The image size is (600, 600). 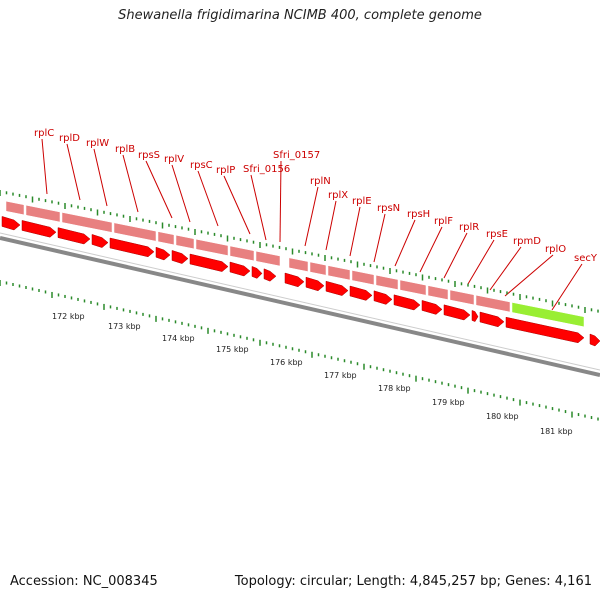 I want to click on gene-label: rplF, so click(x=443, y=221).